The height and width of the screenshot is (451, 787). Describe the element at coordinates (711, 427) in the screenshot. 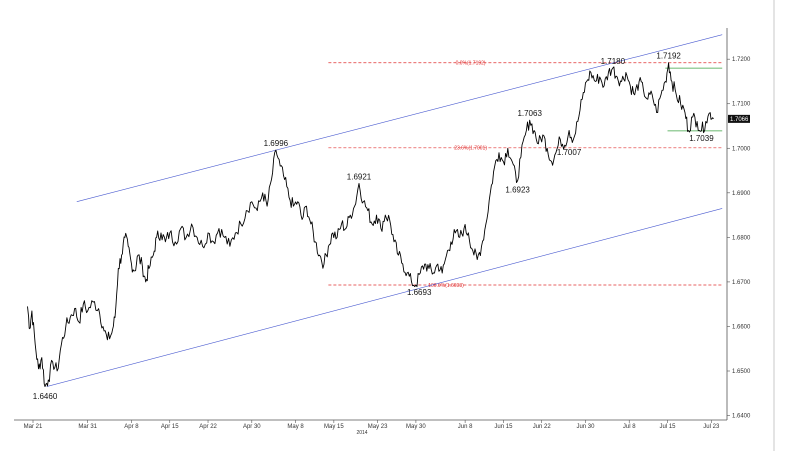

I see `x-tick-label: Jul 23` at that location.